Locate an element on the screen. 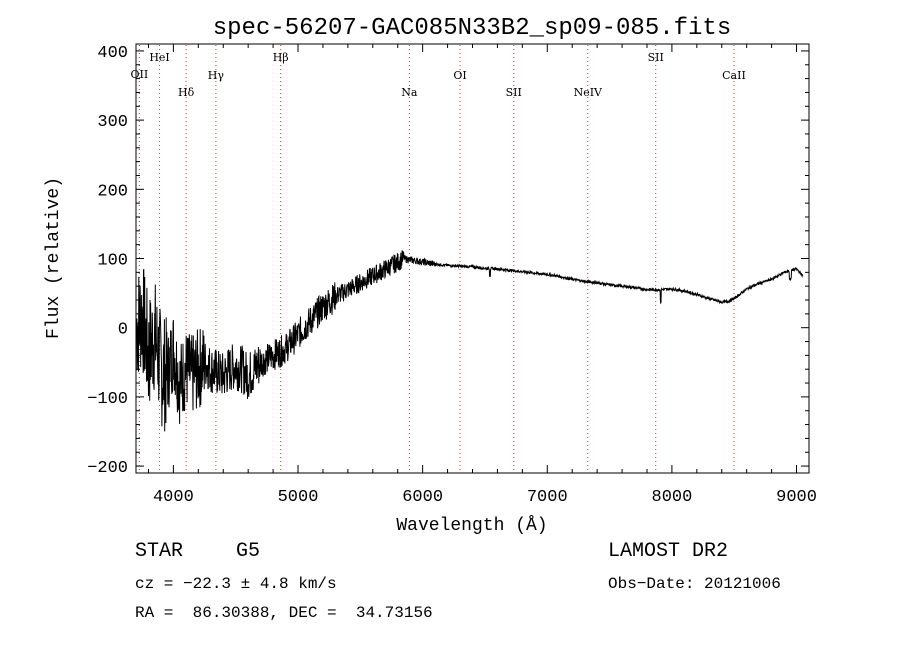  line-label-neiv-8: NeIV is located at coordinates (588, 92).